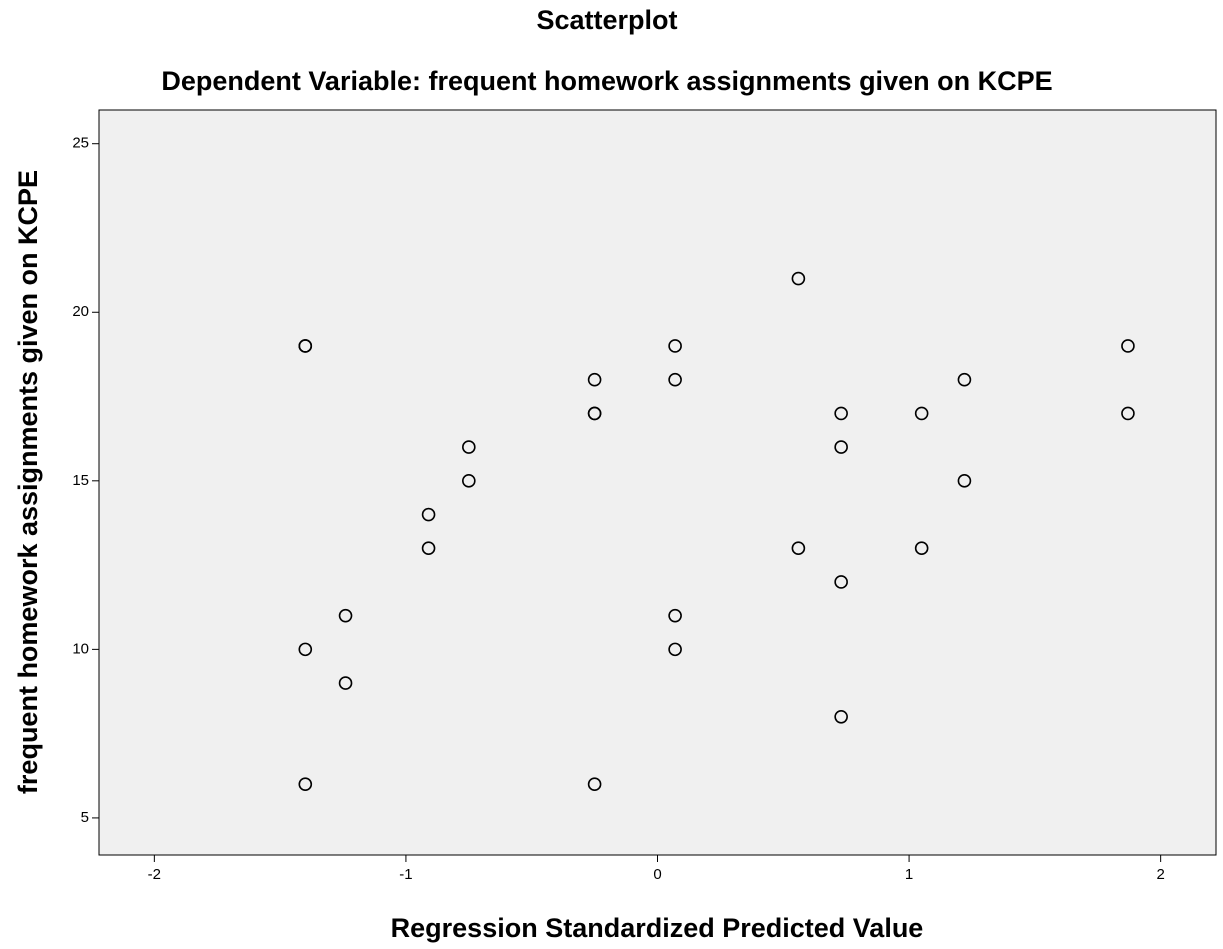 The height and width of the screenshot is (949, 1223). What do you see at coordinates (606, 20) in the screenshot?
I see `chart-title: Scatterplot` at bounding box center [606, 20].